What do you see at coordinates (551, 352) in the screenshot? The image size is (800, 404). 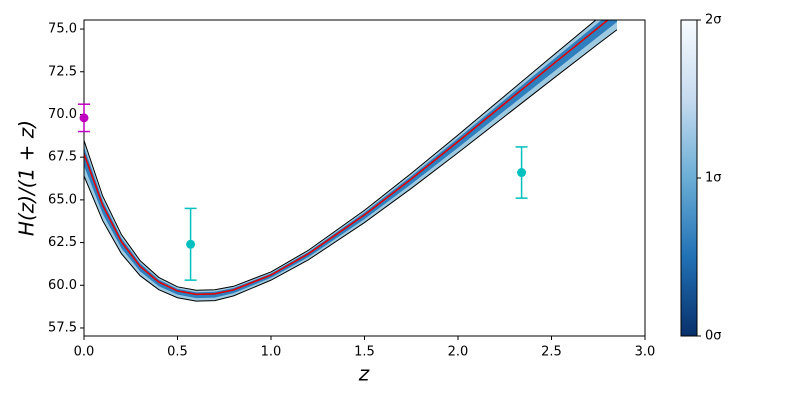 I see `x-tick-label: 2.5` at bounding box center [551, 352].